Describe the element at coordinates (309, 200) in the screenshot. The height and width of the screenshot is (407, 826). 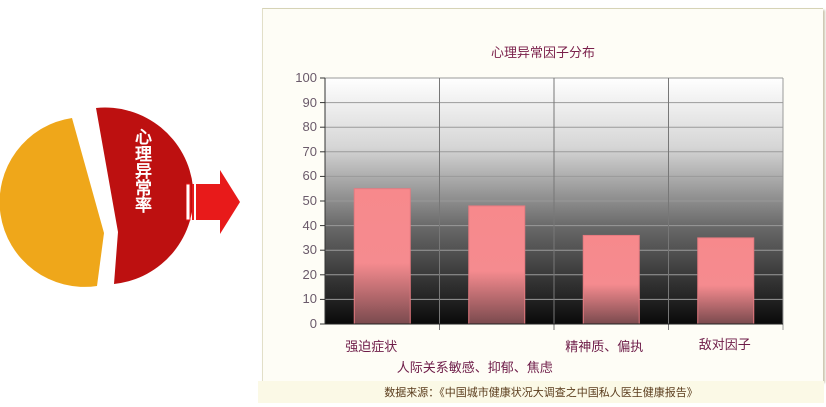
I see `y-tick-label: 50` at that location.